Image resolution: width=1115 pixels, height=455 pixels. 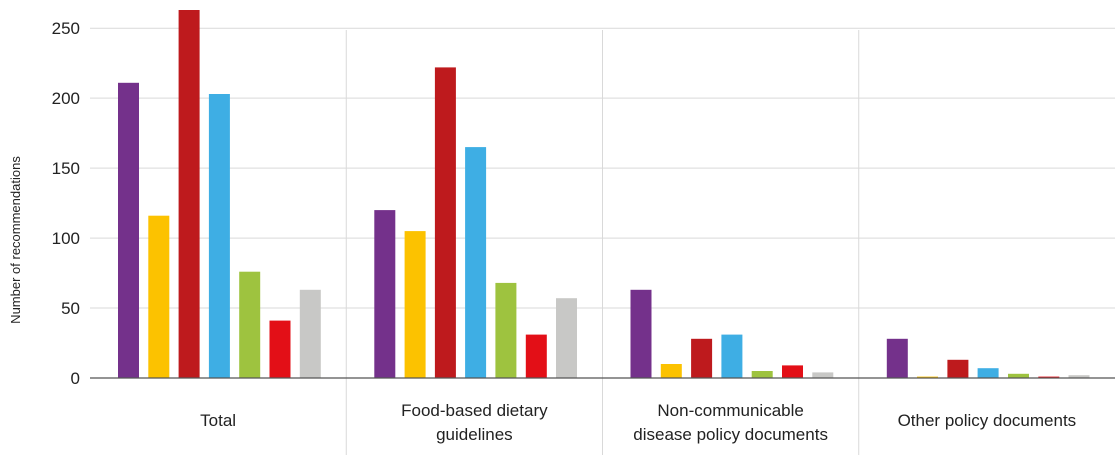 What do you see at coordinates (987, 420) in the screenshot?
I see `category-label: Other policy documents` at bounding box center [987, 420].